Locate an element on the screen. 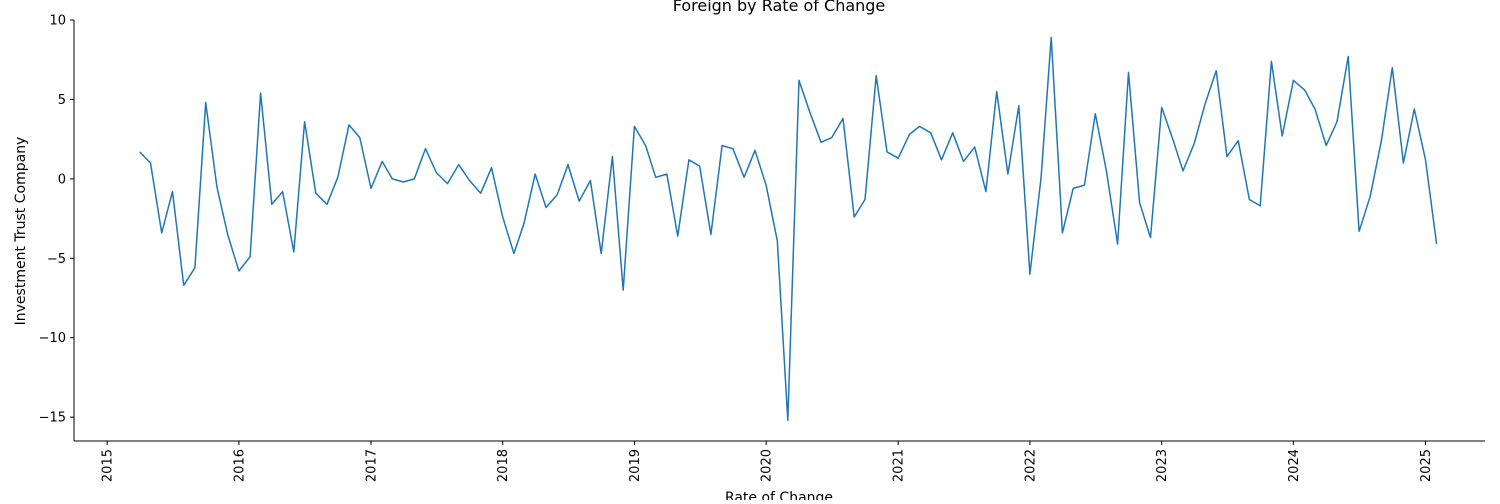  y-tick-label: −15 is located at coordinates (52, 418).